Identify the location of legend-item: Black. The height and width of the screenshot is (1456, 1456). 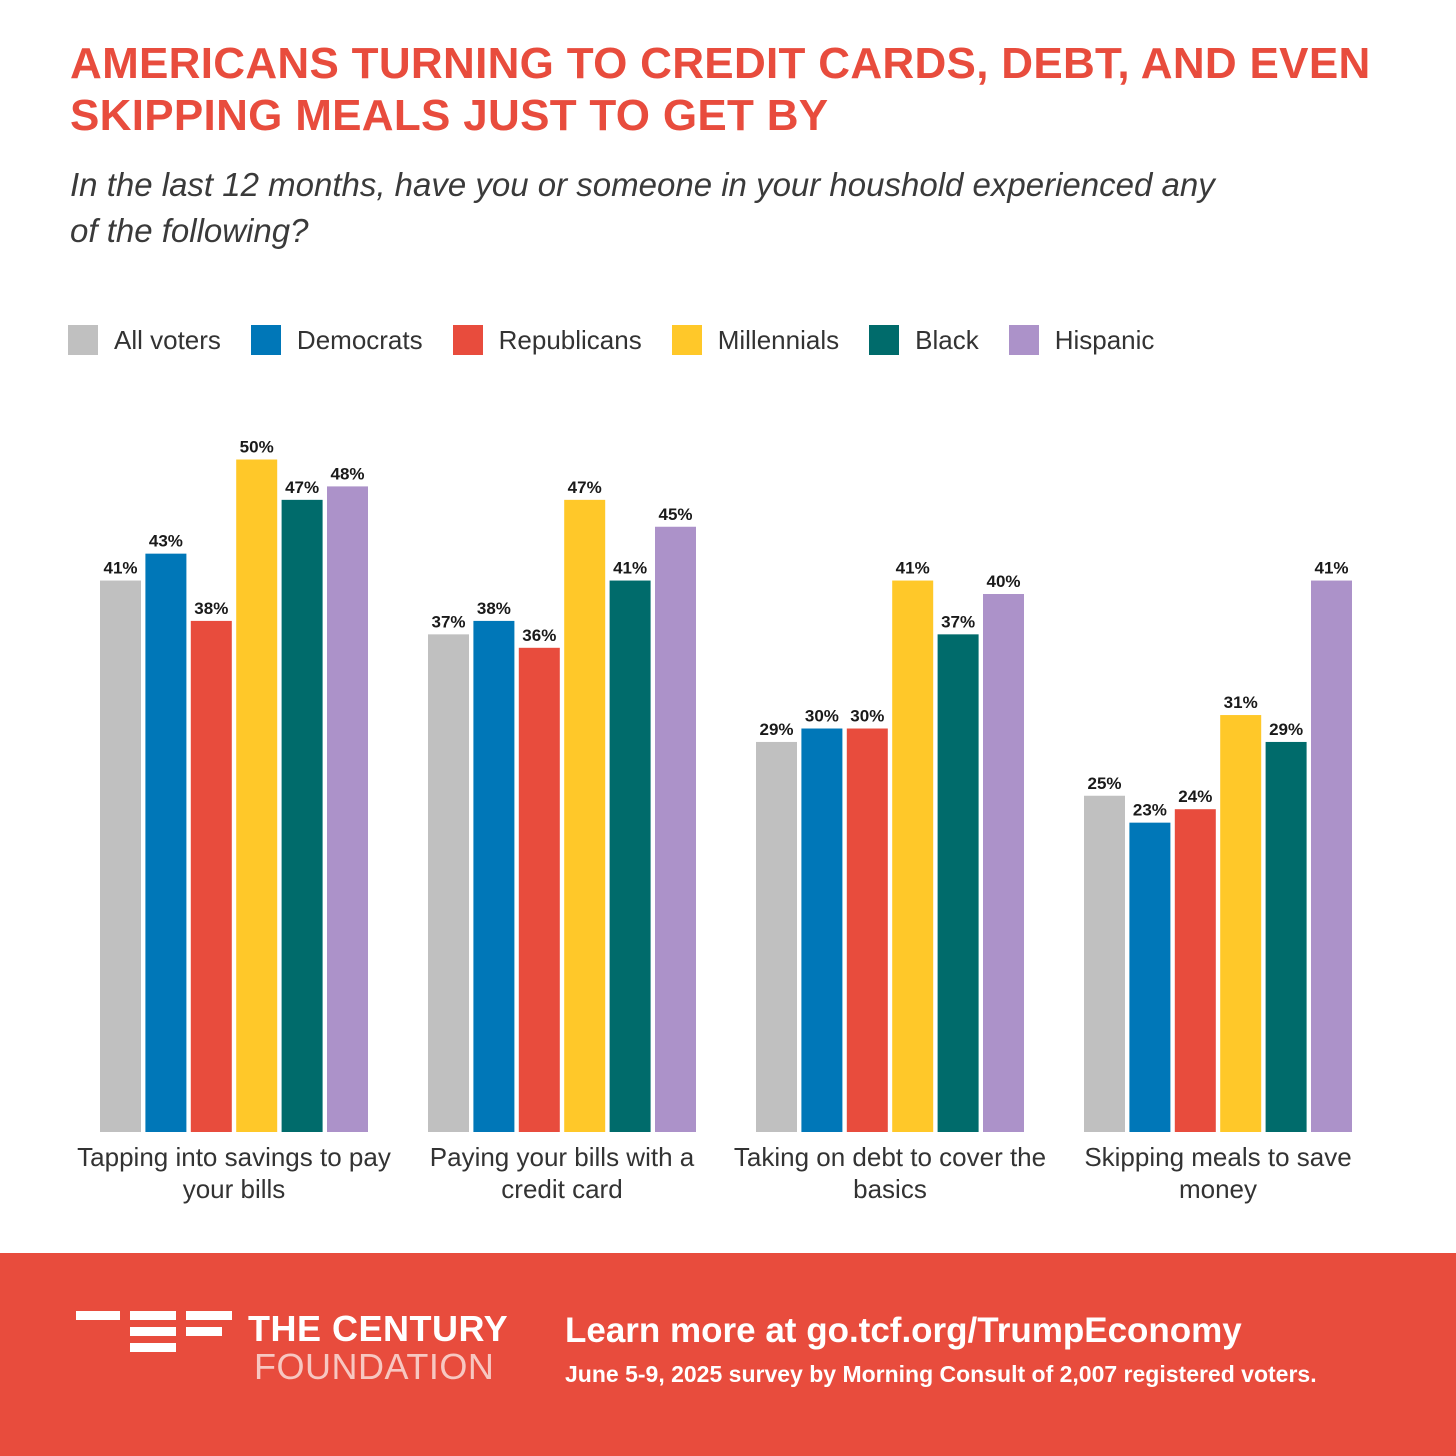
(924, 340).